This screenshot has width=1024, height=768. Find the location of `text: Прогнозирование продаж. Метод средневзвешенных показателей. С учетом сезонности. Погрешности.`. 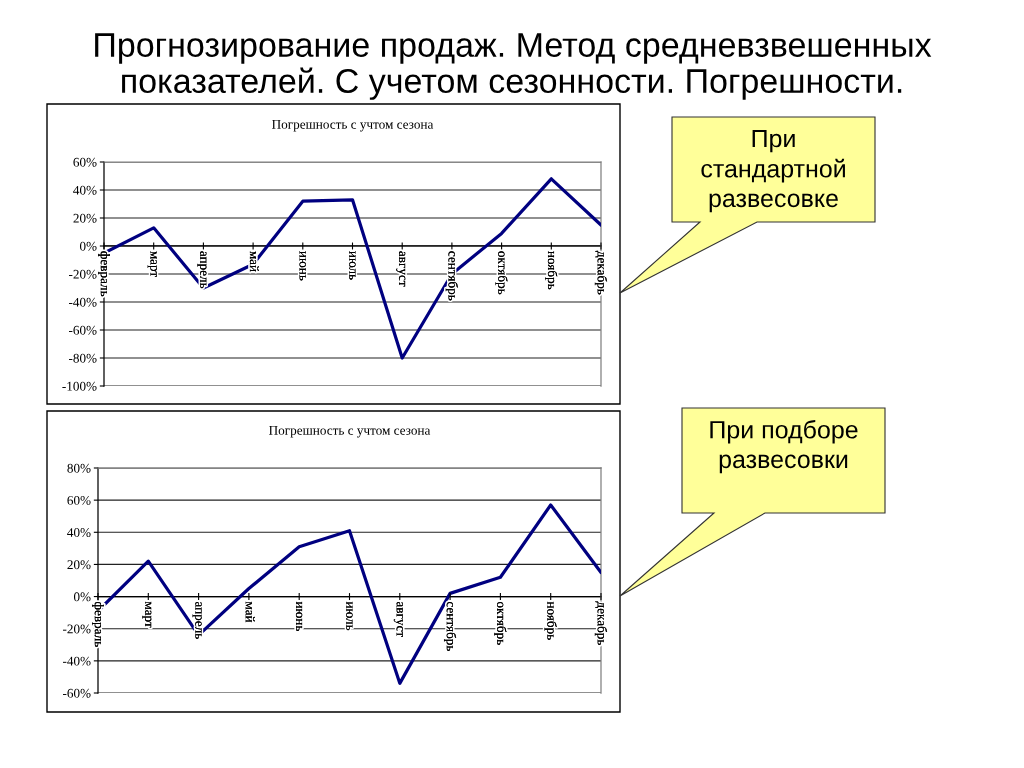

text: Прогнозирование продаж. Метод средневзвешенных показателей. С учетом сезонности. Погрешности. is located at coordinates (513, 66).